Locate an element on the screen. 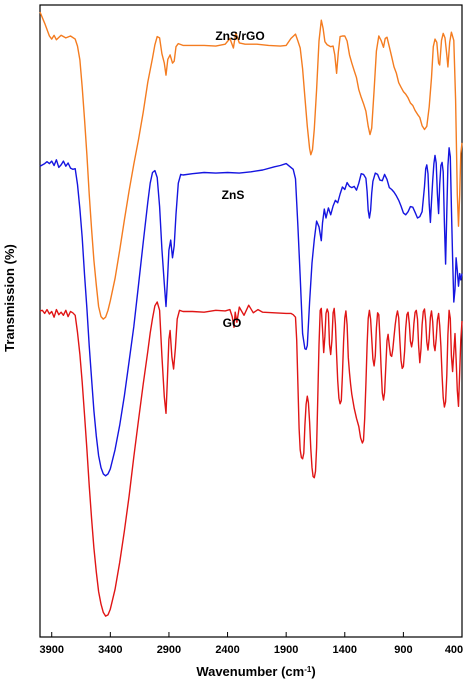 The height and width of the screenshot is (685, 472). x-axis-ticks: 3900 3400 2900 2400 1900 1400 900 400 is located at coordinates (251, 644).